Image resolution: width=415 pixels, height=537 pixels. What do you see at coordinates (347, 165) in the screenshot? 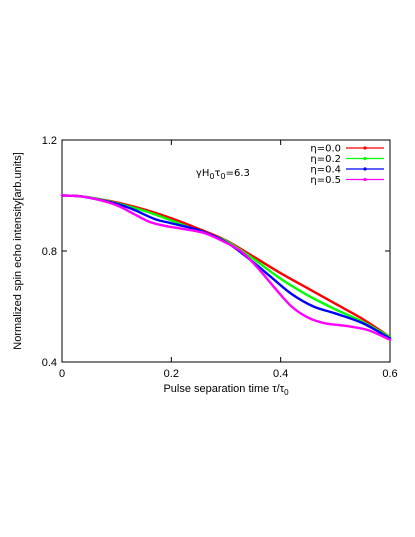
I see `legend: η=0.0η=0.2η=0.4η=0.5` at bounding box center [347, 165].